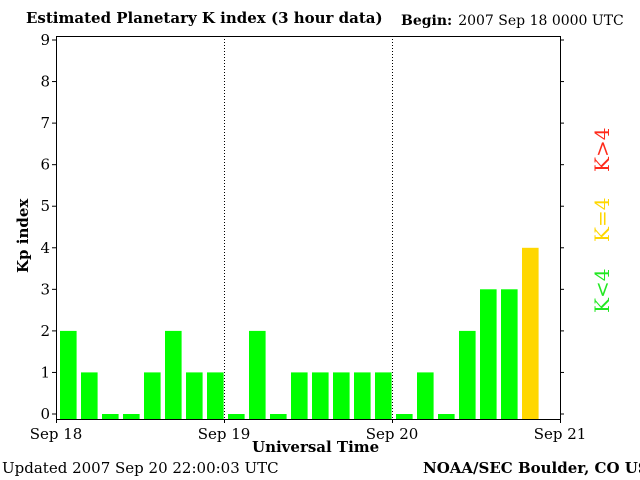 The height and width of the screenshot is (480, 640). What do you see at coordinates (308, 431) in the screenshot?
I see `x-tick-layer: Sep 18 Sep 19 Sep 20 Sep 21` at bounding box center [308, 431].